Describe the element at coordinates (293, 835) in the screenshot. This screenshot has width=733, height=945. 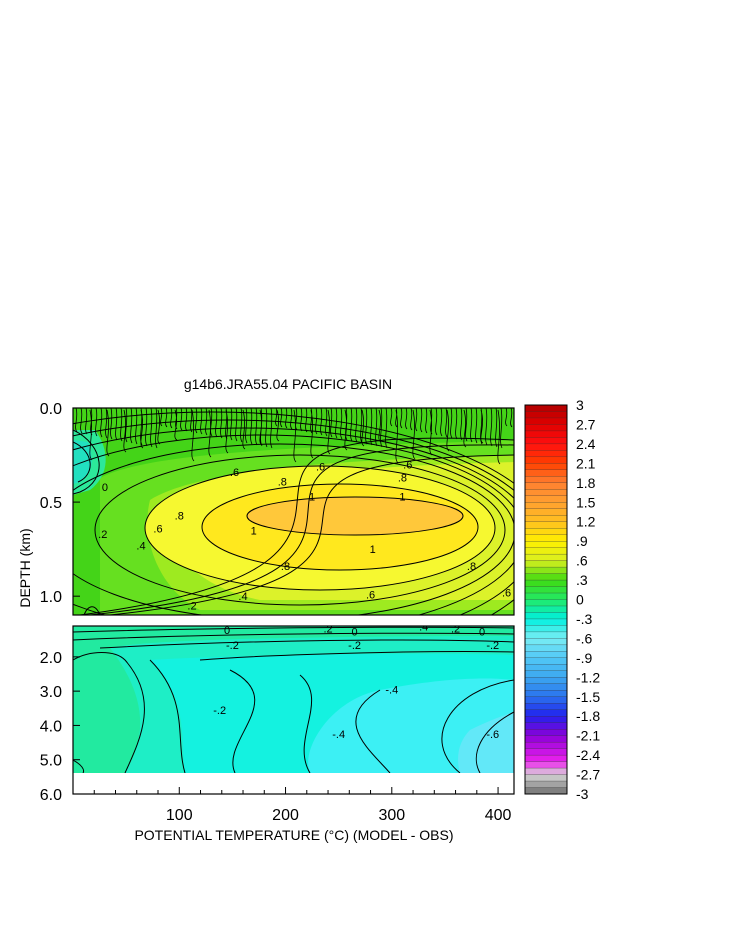
I see `x-axis-label: POTENTIAL TEMPERATURE (°C) (MODEL - OBS)` at that location.